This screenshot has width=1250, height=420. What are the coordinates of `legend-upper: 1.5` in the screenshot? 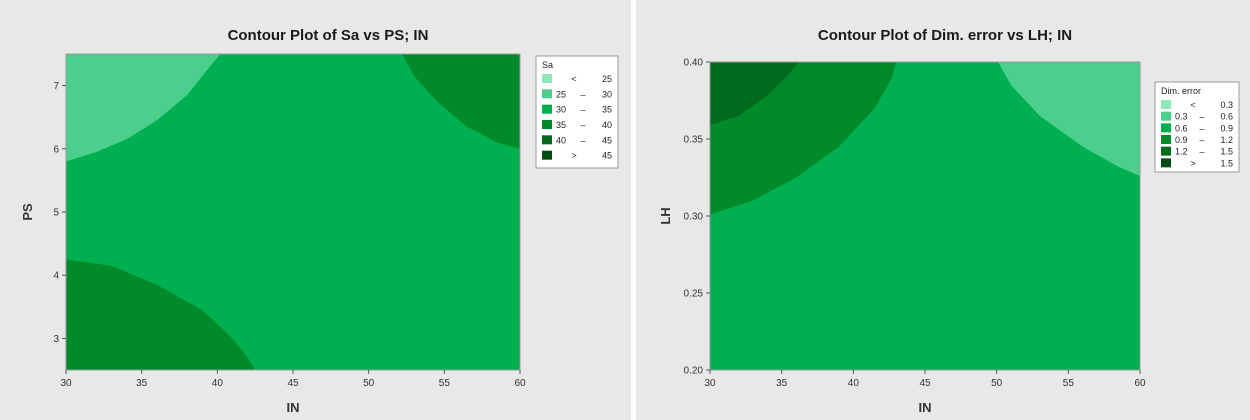 It's located at (1226, 152).